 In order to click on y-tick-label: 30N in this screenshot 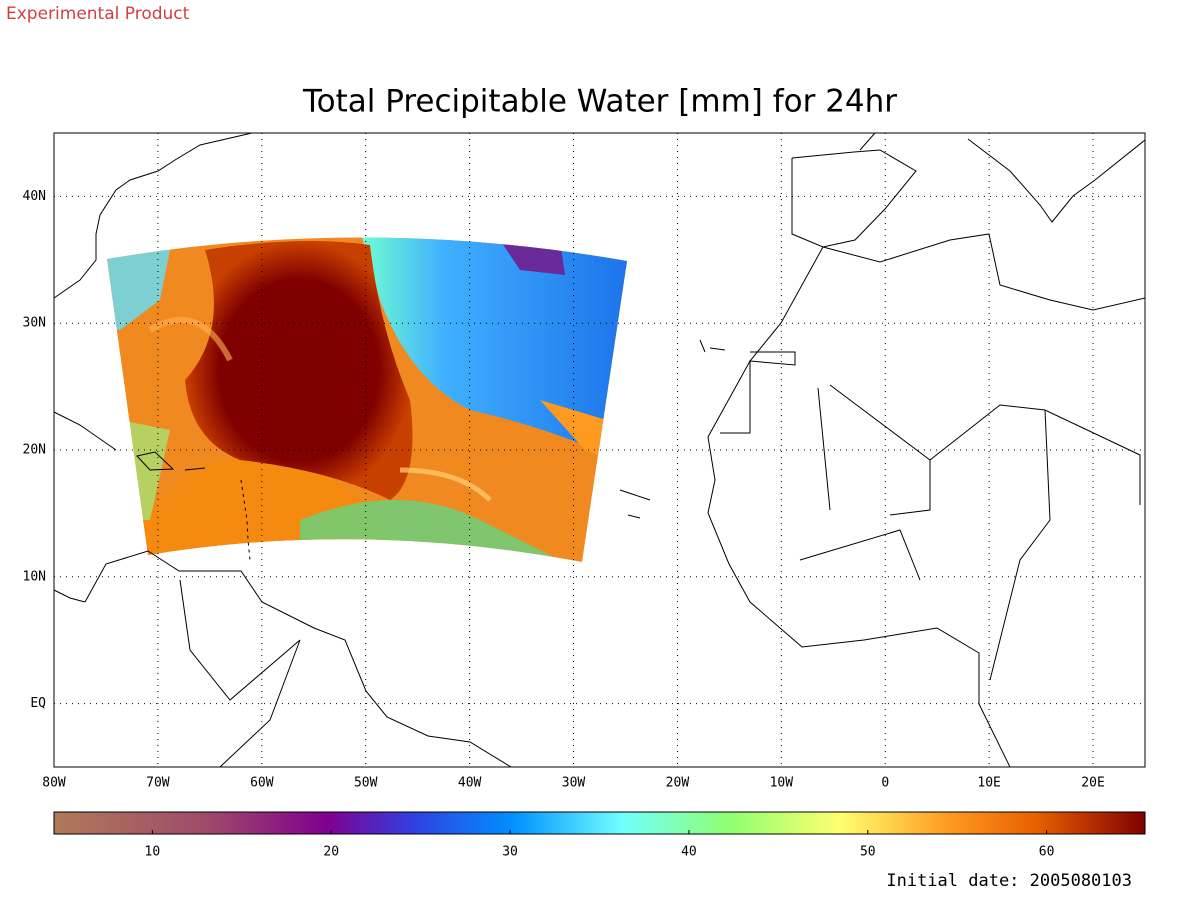, I will do `click(34, 323)`.